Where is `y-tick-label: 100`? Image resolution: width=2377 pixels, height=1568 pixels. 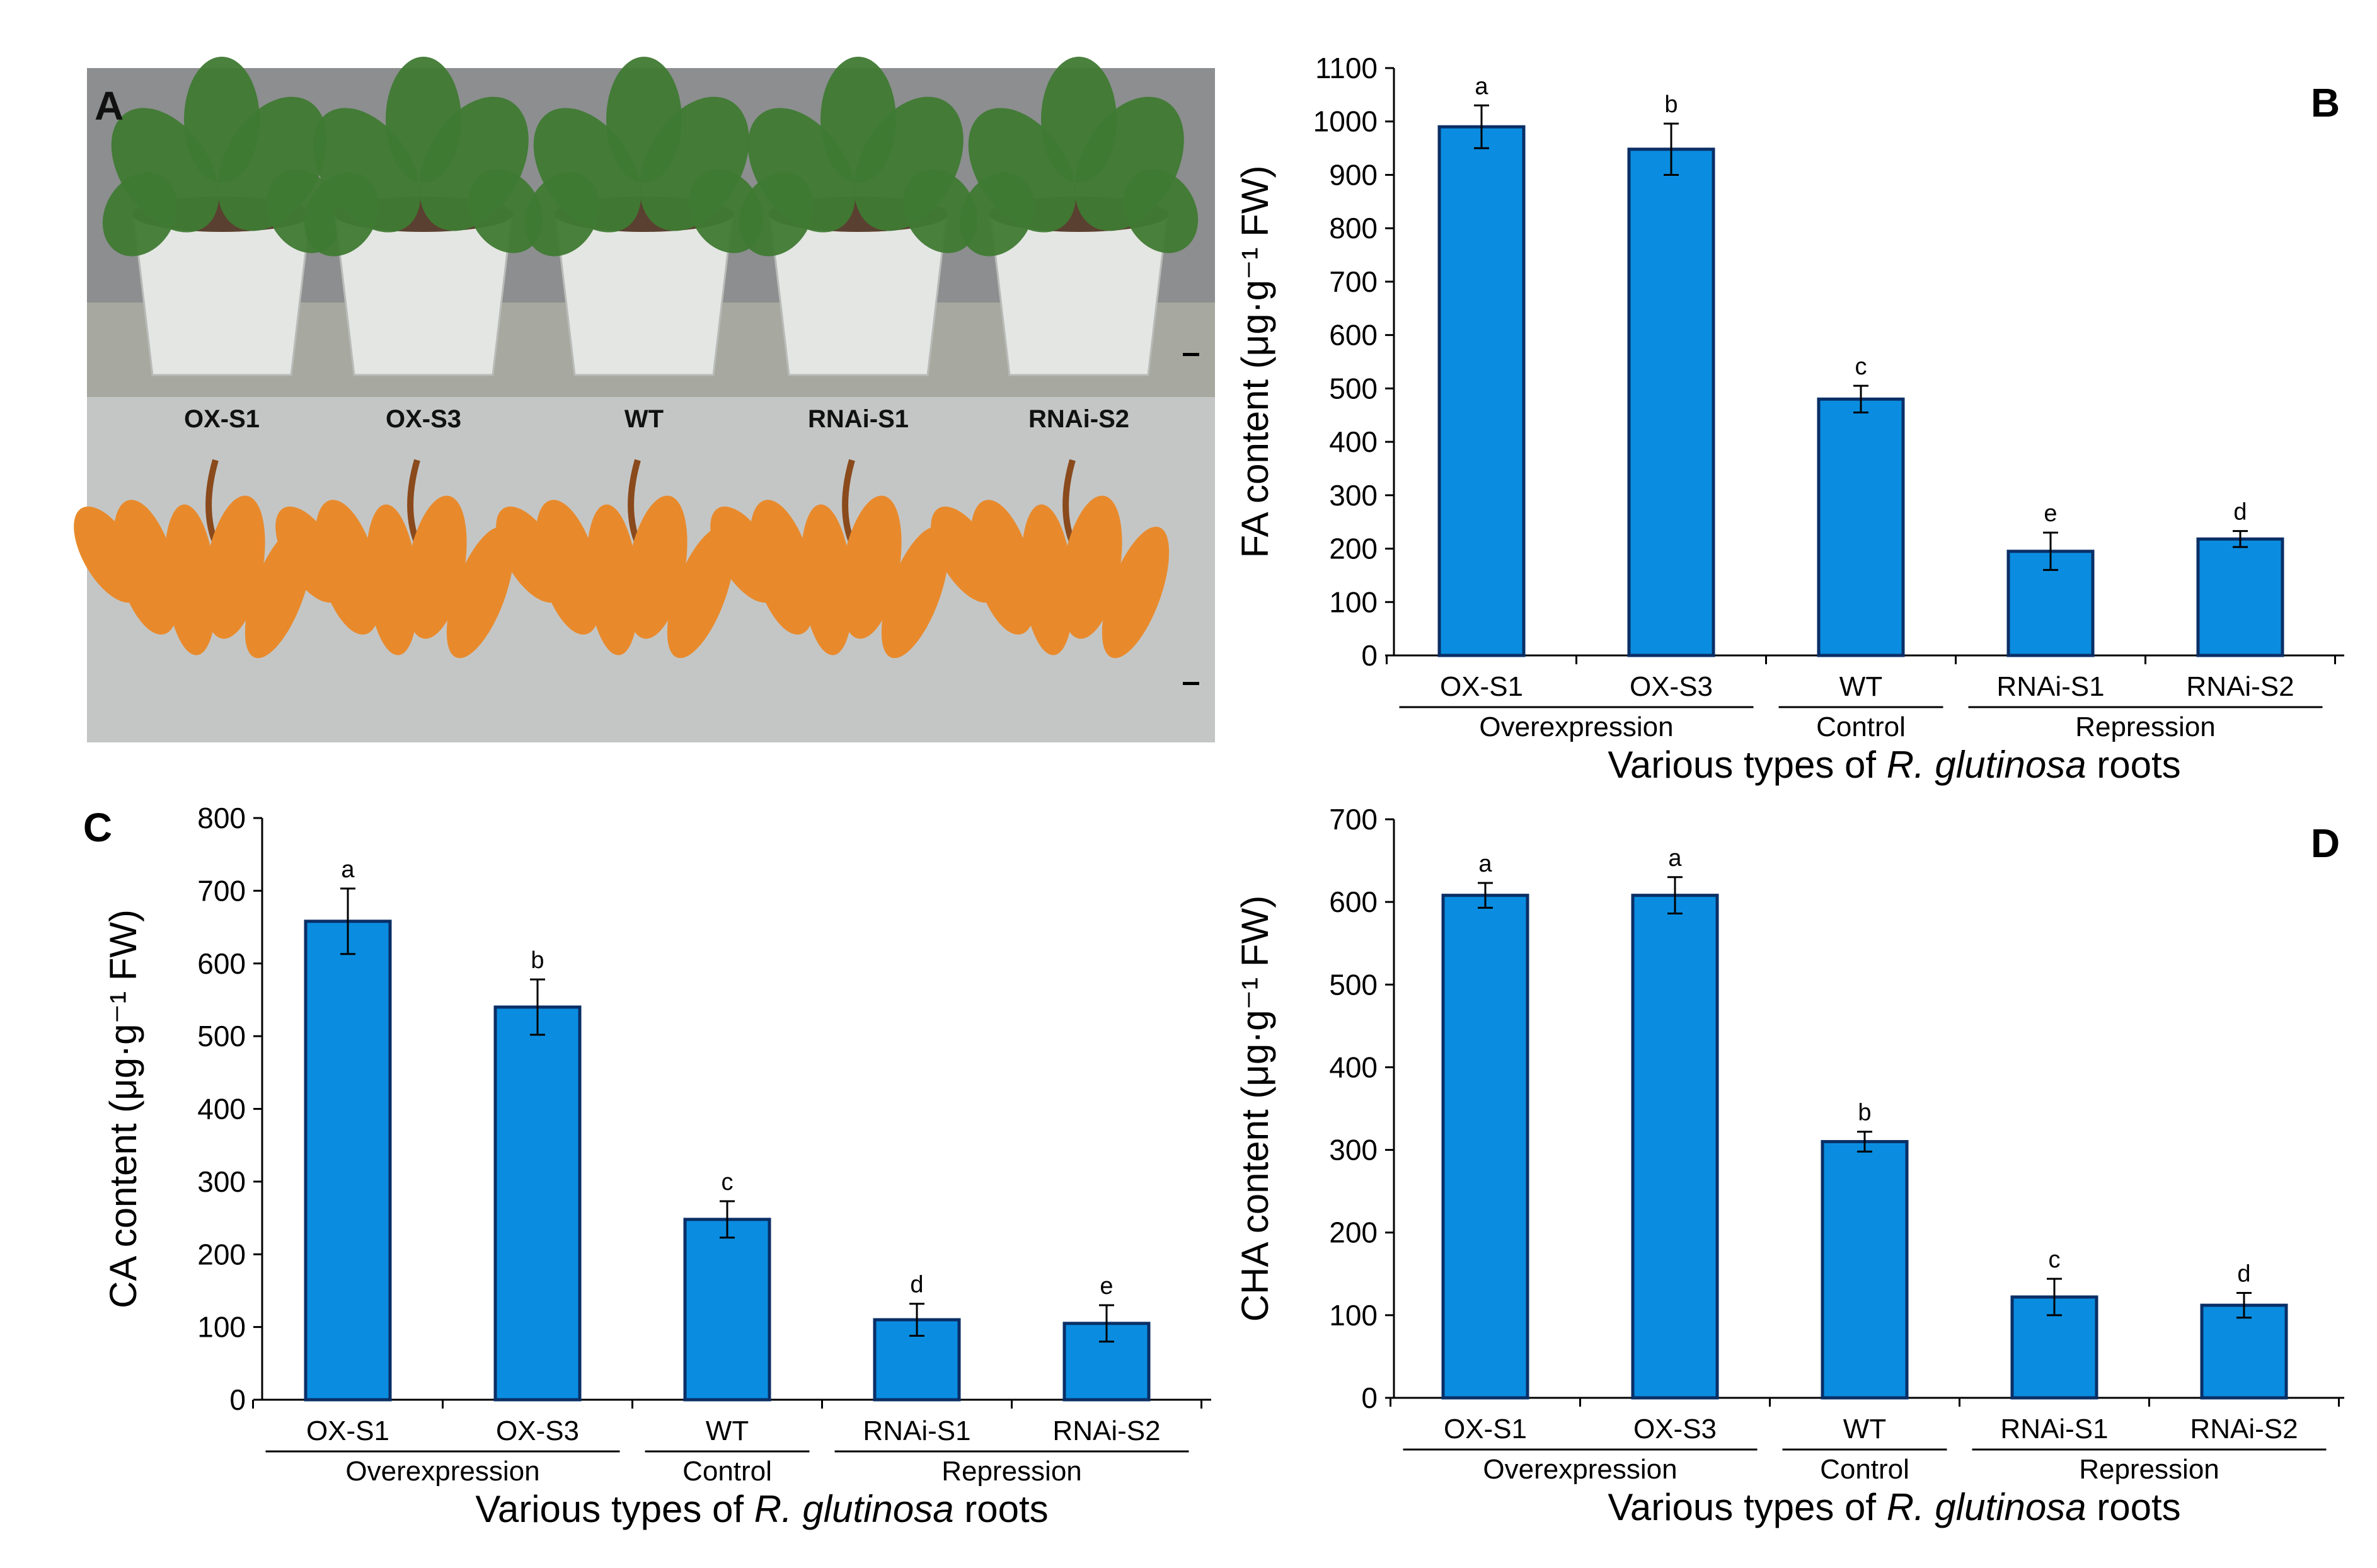
y-tick-label: 100 is located at coordinates (221, 1328).